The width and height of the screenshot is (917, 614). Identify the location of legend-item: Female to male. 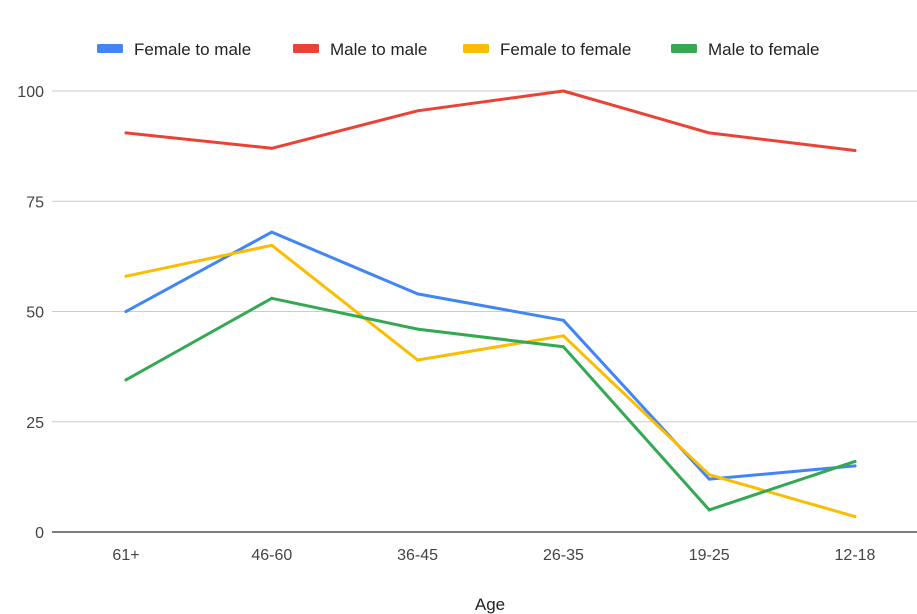
(174, 49).